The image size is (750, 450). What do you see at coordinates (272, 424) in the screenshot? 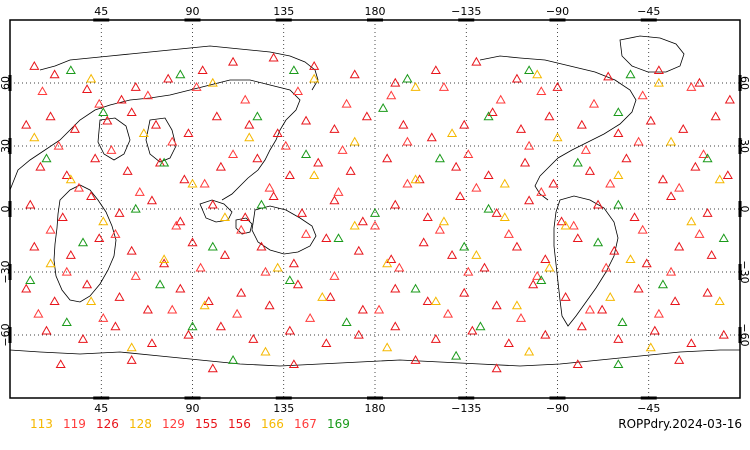
I see `legend-entry: 166` at bounding box center [272, 424].